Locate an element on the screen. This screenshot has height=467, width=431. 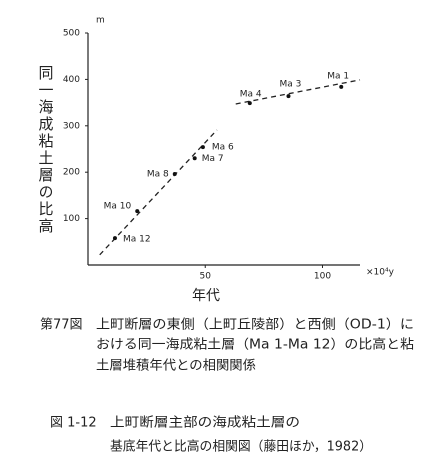
point-label: Ma 12 is located at coordinates (137, 240).